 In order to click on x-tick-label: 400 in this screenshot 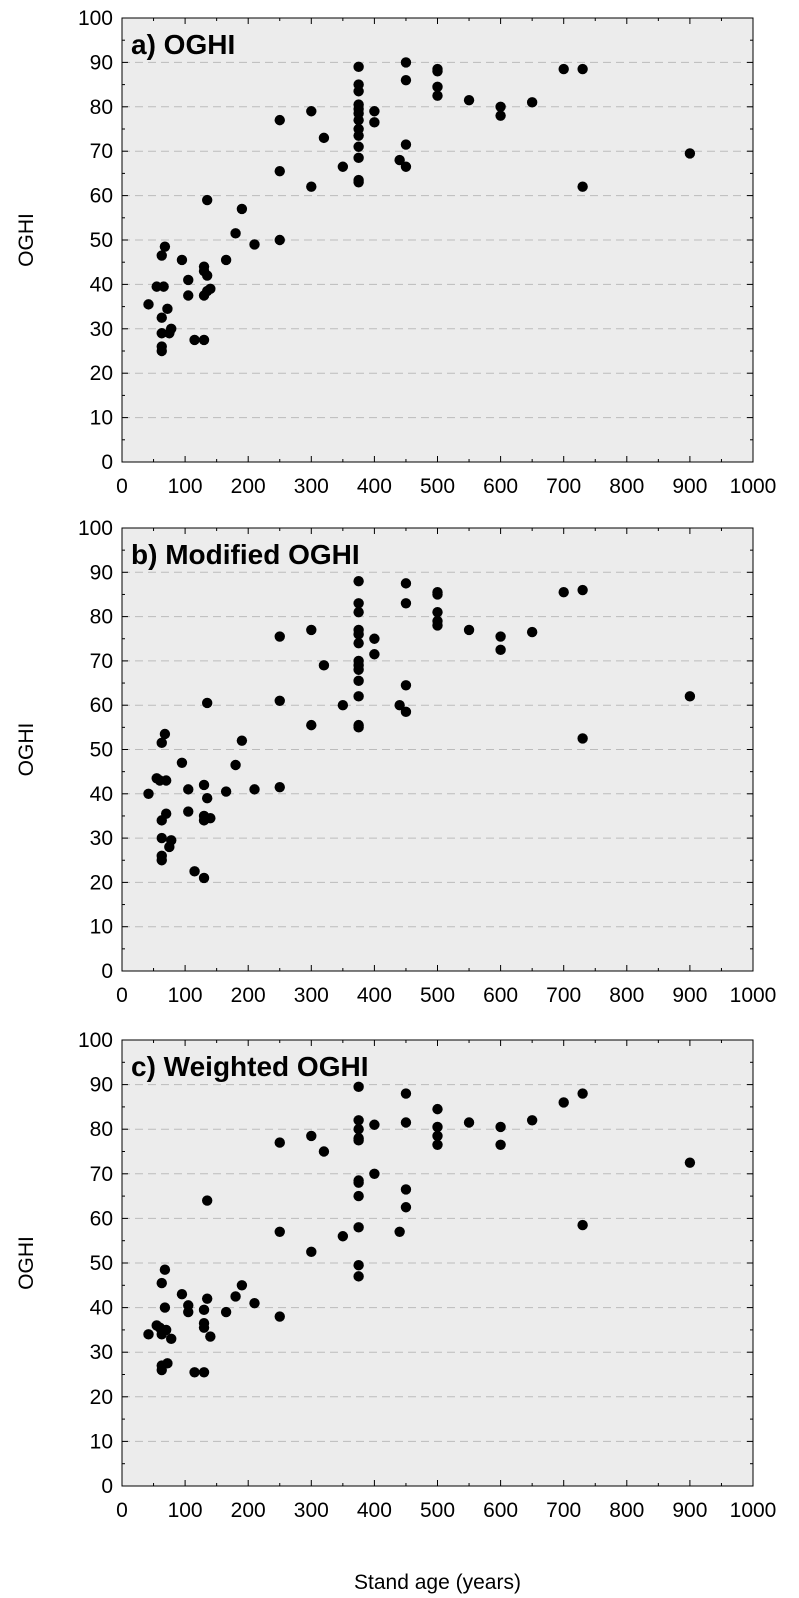, I will do `click(374, 486)`.